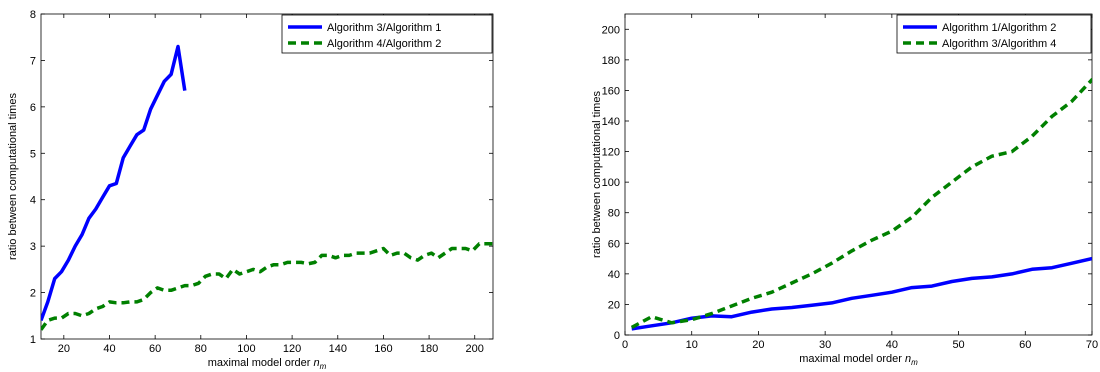 The height and width of the screenshot is (372, 1100). What do you see at coordinates (33, 294) in the screenshot?
I see `y-tick-label: 2` at bounding box center [33, 294].